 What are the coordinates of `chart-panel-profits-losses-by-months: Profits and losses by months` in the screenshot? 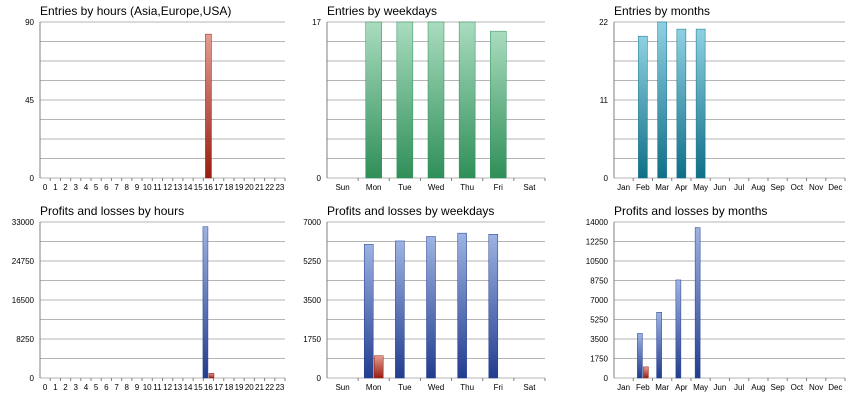 It's located at (729, 302).